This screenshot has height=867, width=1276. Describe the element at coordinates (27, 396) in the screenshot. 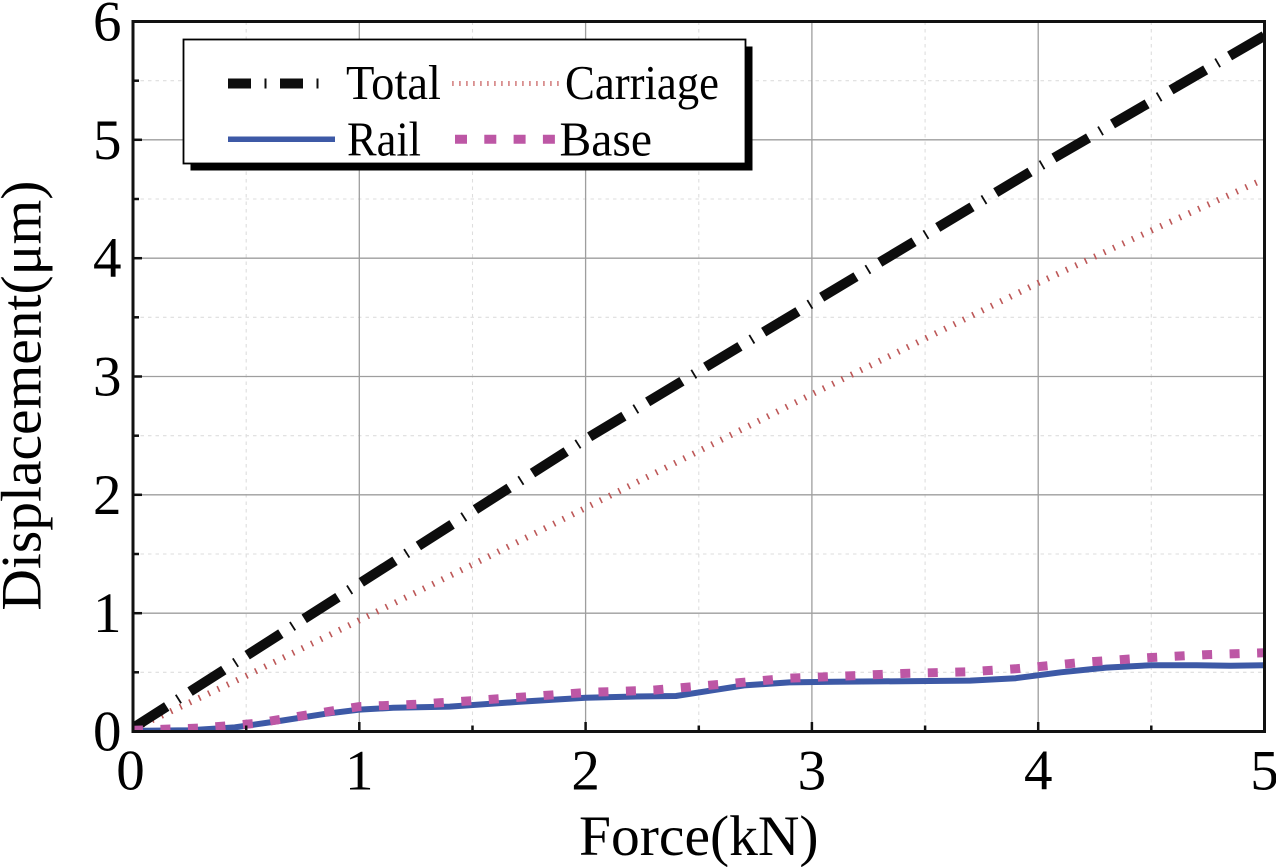

I see `svg-text: Displacement(μm)` at that location.